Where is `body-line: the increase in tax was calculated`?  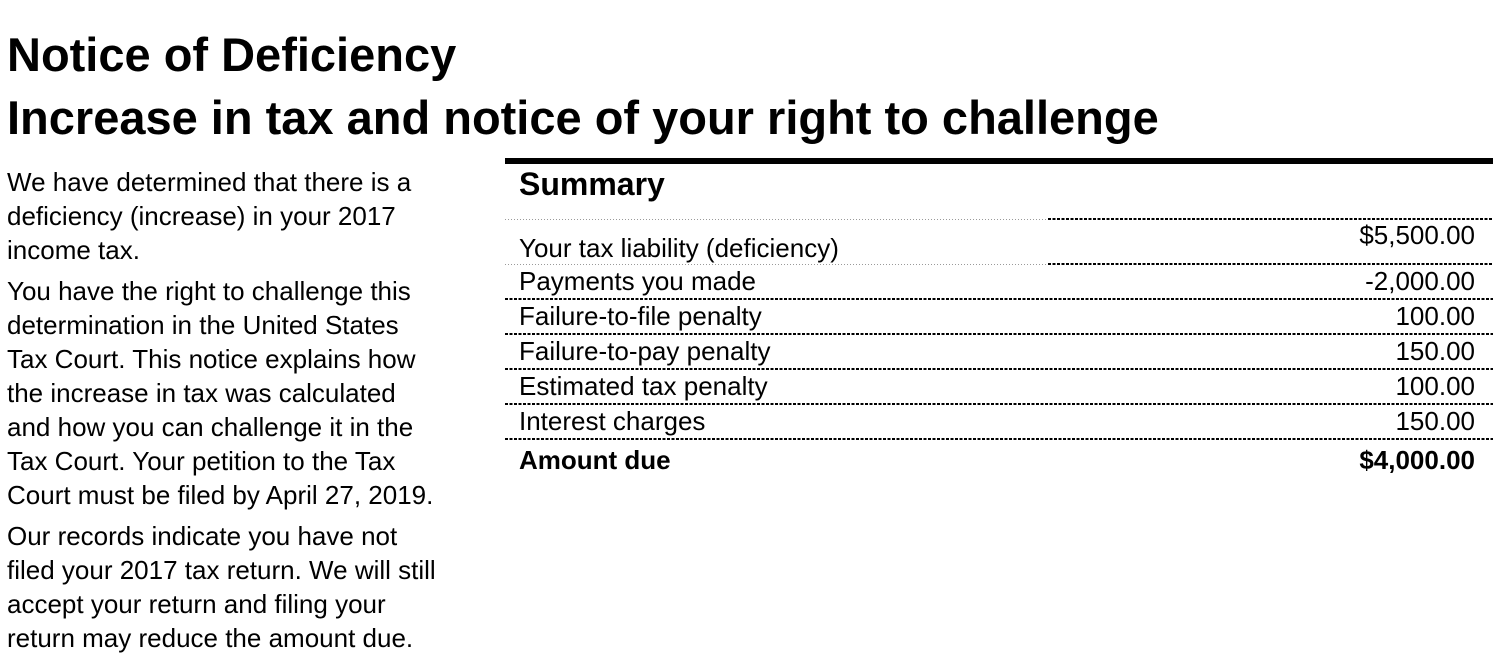
body-line: the increase in tax was calculated is located at coordinates (201, 393).